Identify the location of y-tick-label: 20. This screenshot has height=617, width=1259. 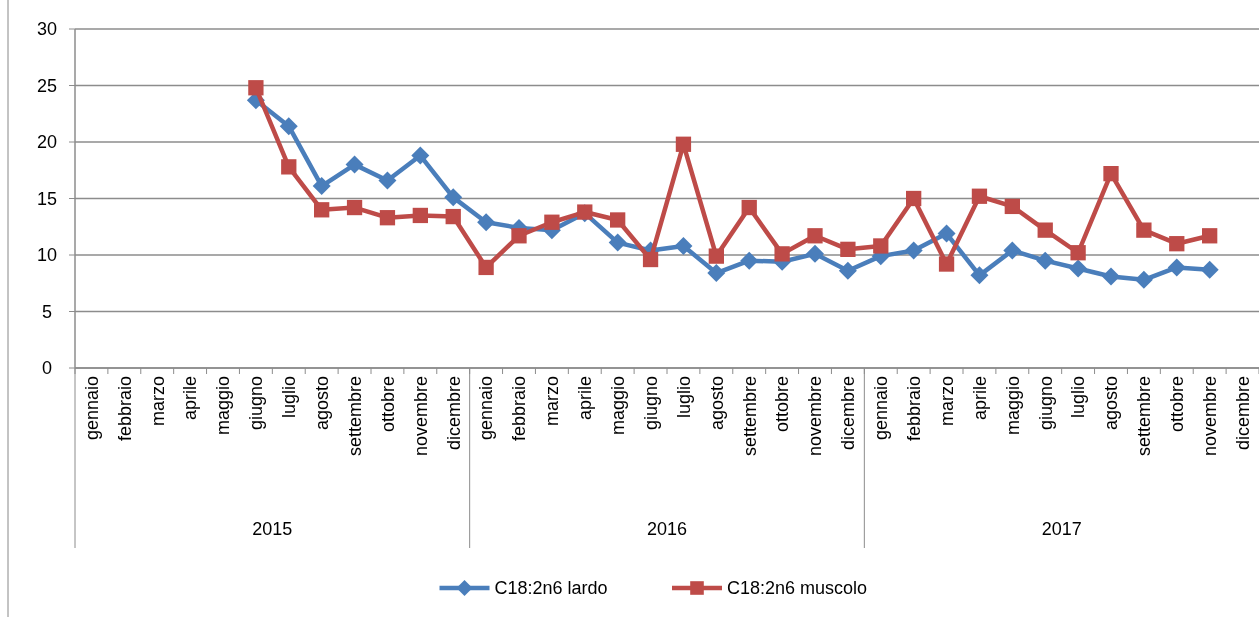
(47, 142).